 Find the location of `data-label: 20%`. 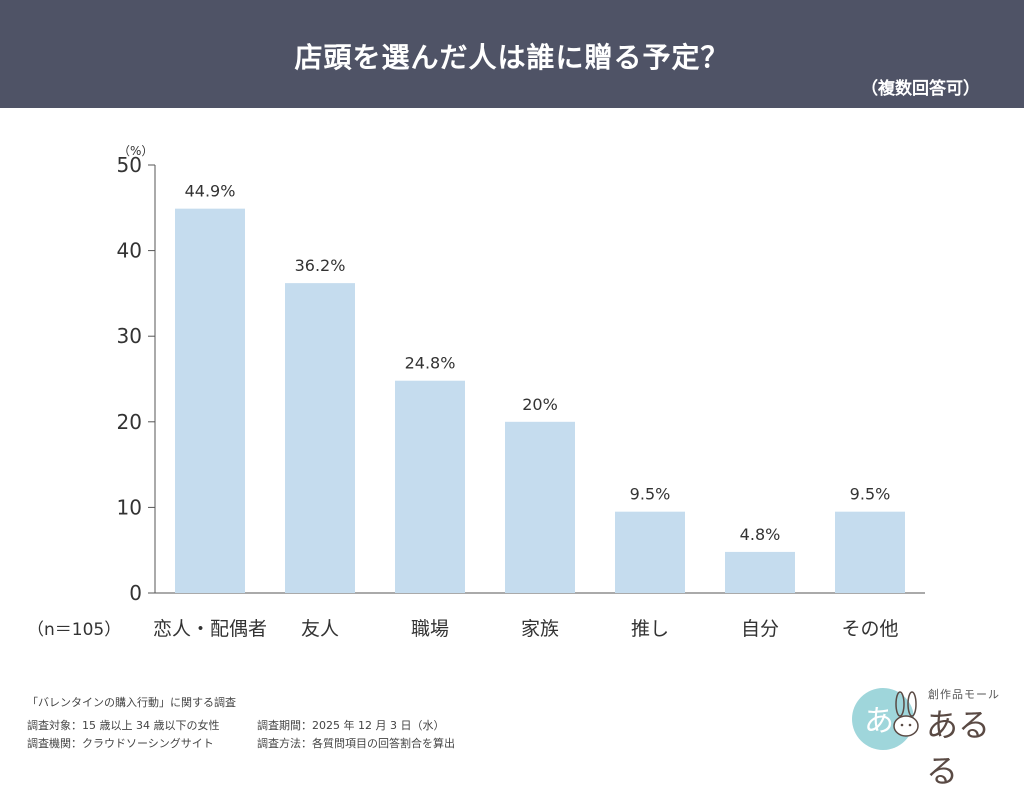

data-label: 20% is located at coordinates (540, 404).